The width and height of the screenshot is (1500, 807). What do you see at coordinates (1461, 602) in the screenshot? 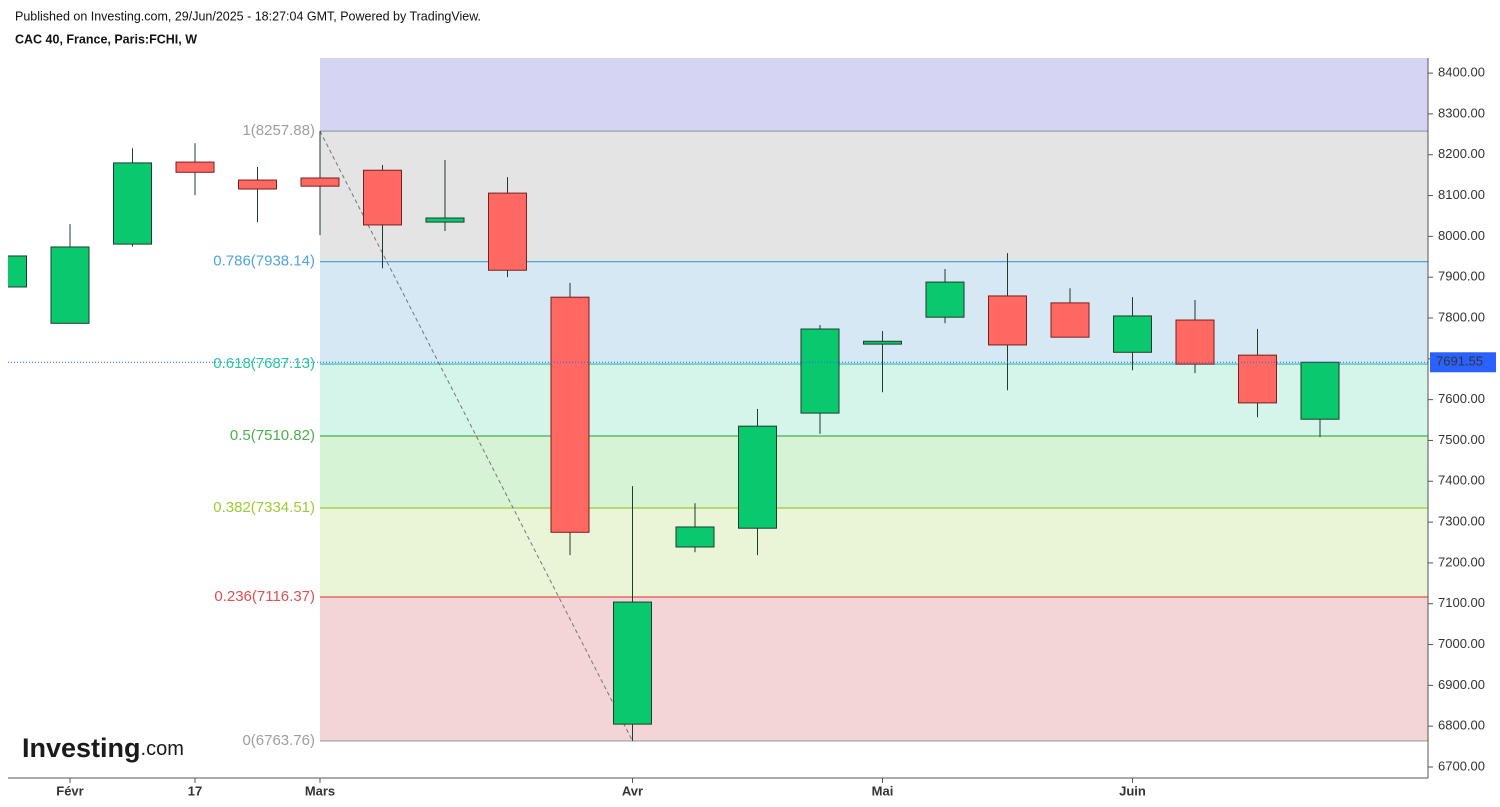
I see `y-tick-label: 7100.00` at bounding box center [1461, 602].